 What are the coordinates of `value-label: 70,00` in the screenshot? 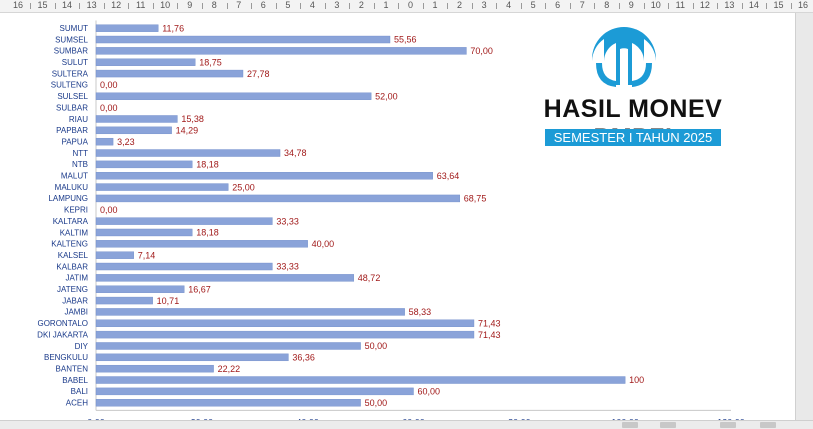 It's located at (481, 51).